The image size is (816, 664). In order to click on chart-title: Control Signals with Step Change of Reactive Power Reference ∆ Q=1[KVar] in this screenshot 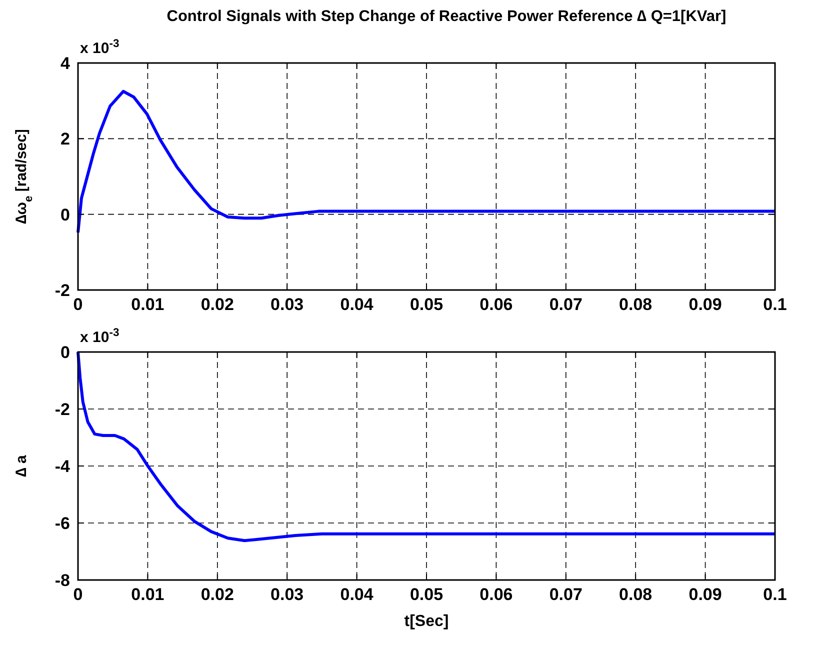, I will do `click(446, 16)`.